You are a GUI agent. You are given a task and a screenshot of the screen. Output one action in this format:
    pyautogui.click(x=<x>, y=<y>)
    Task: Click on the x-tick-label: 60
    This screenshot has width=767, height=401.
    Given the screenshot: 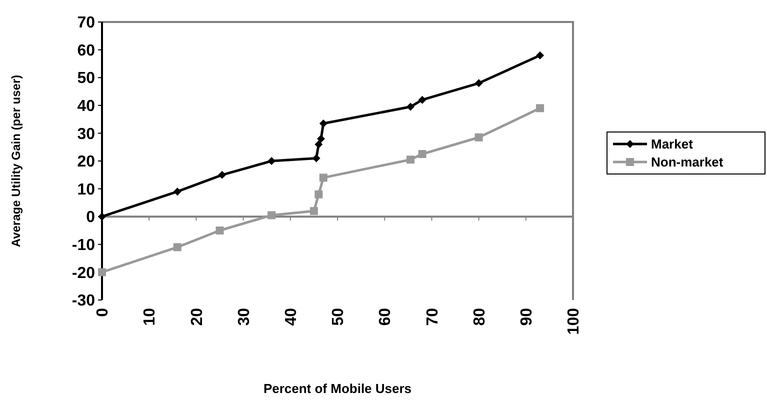 What is the action you would take?
    pyautogui.click(x=385, y=317)
    